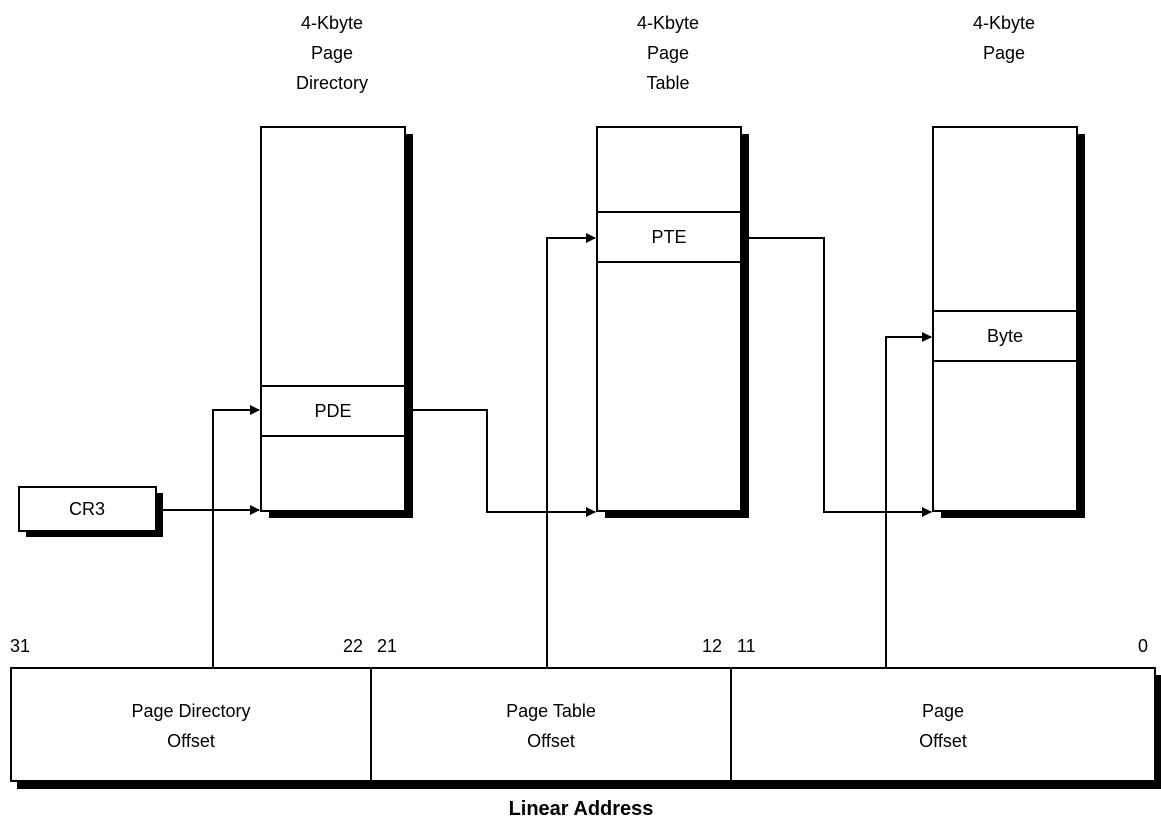 This screenshot has width=1161, height=822. Describe the element at coordinates (190, 711) in the screenshot. I see `directory-field-line1: Page Directory` at that location.